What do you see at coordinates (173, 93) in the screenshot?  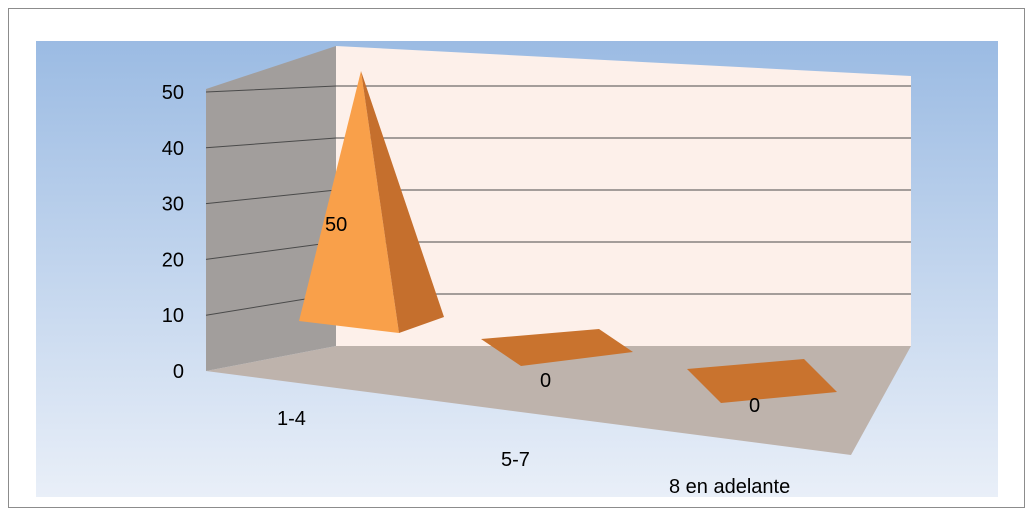 I see `y-tick-label: 50` at bounding box center [173, 93].